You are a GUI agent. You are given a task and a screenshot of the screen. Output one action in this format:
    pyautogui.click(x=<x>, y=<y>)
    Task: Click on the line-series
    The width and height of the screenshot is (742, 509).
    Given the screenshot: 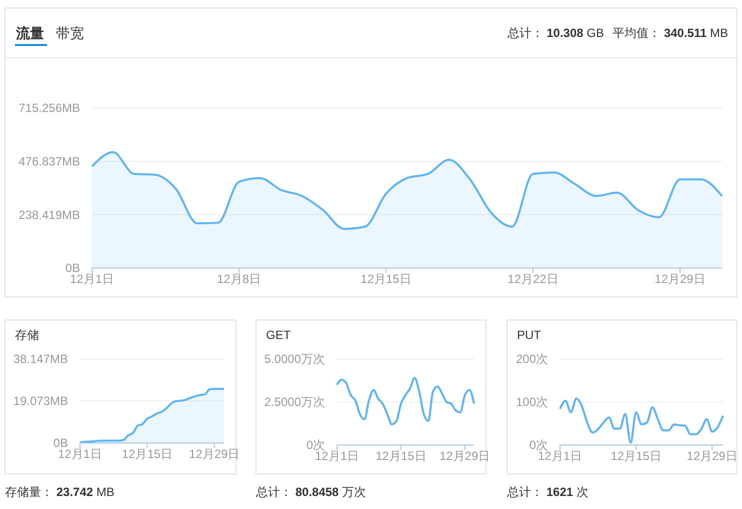 What is the action you would take?
    pyautogui.click(x=405, y=401)
    